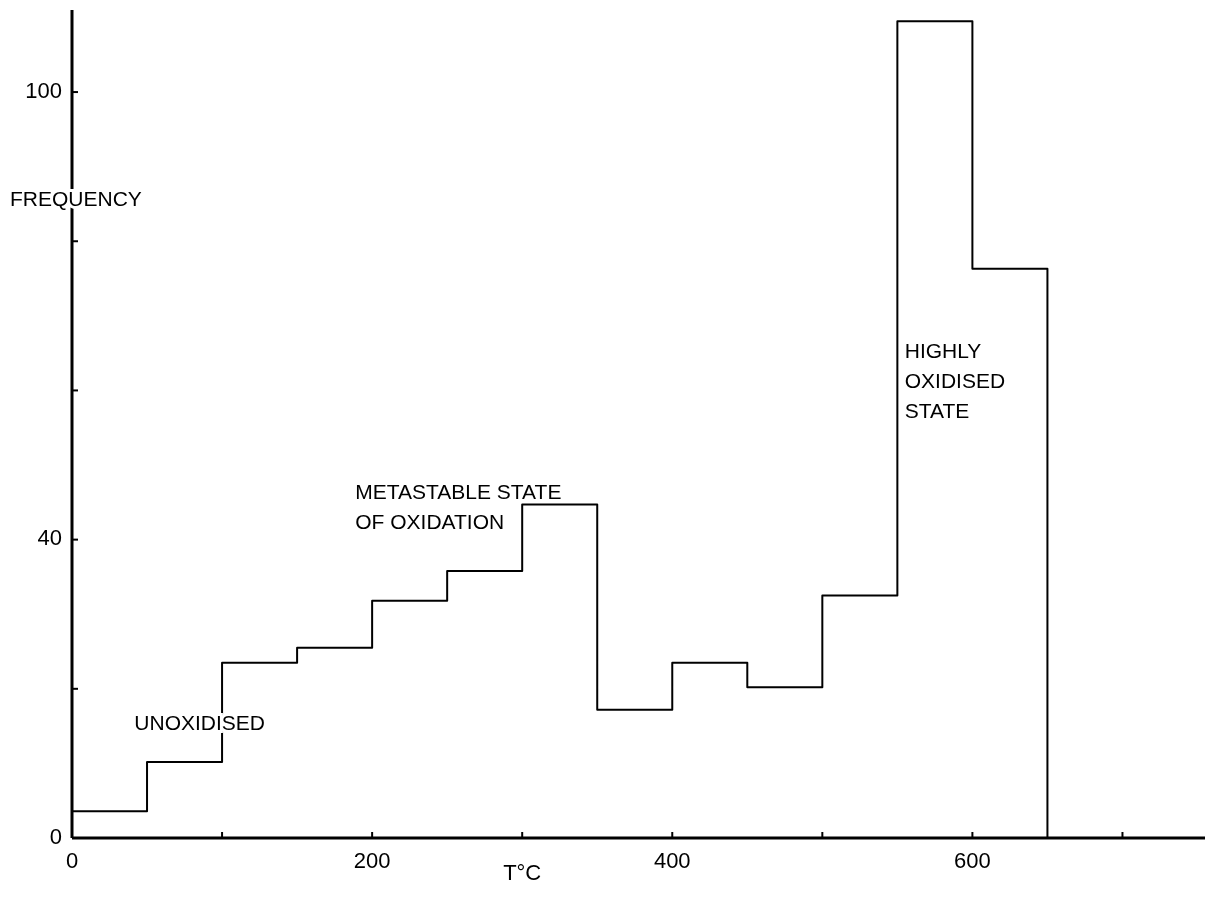 This screenshot has height=899, width=1213. I want to click on x-tick-label: 0, so click(72, 860).